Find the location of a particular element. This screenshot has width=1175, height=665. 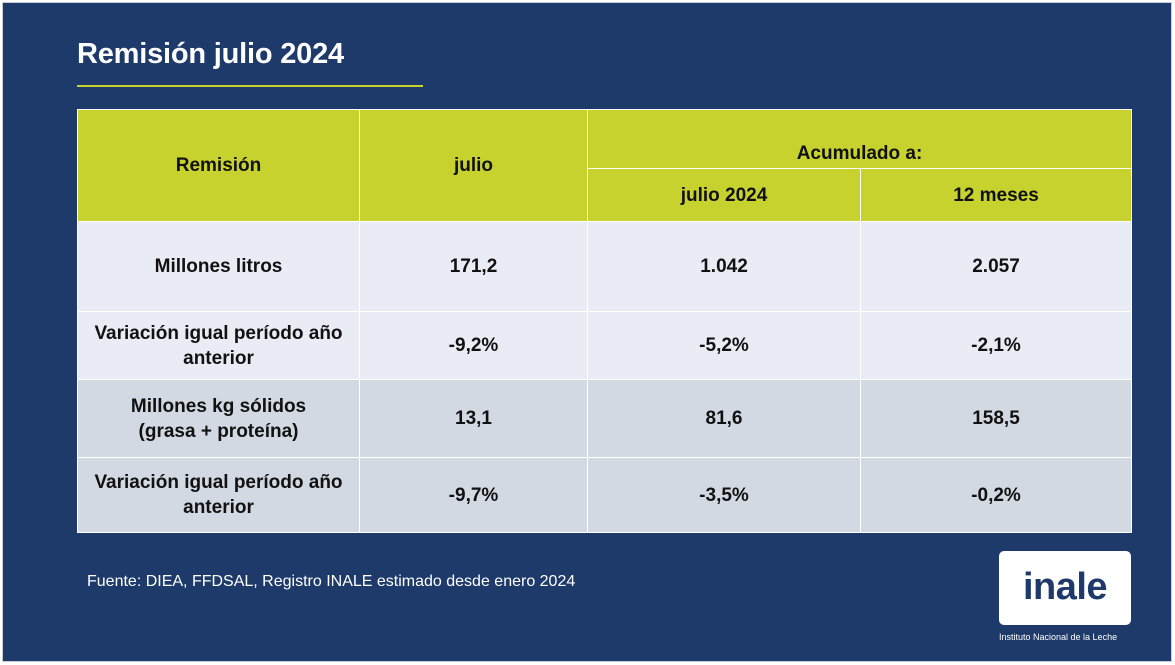

slide-title: Remisión julio 2024 is located at coordinates (210, 54).